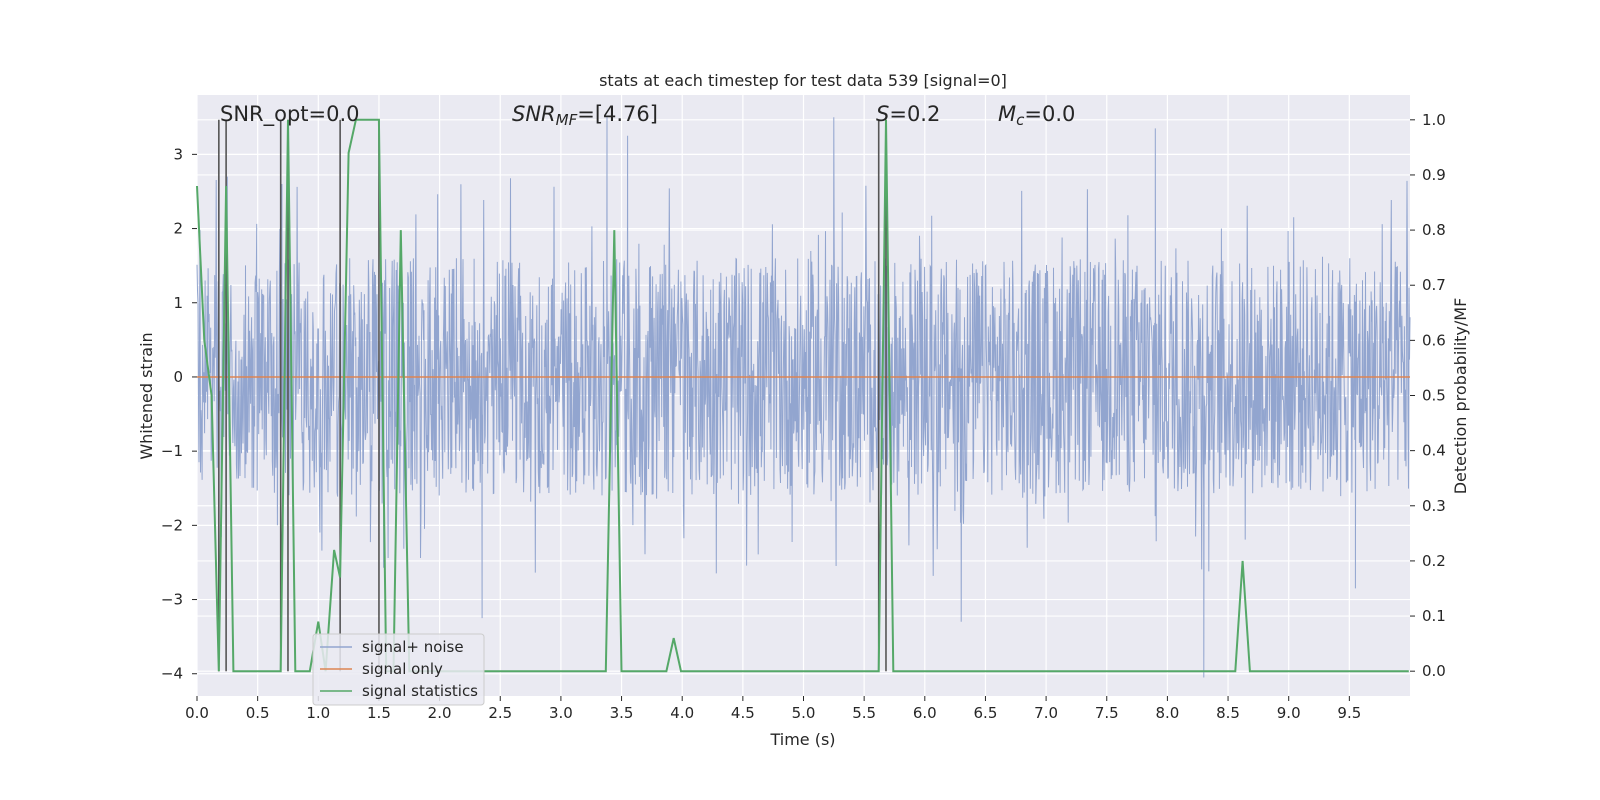  I want to click on snr-mf-sub: MF, so click(567, 120).